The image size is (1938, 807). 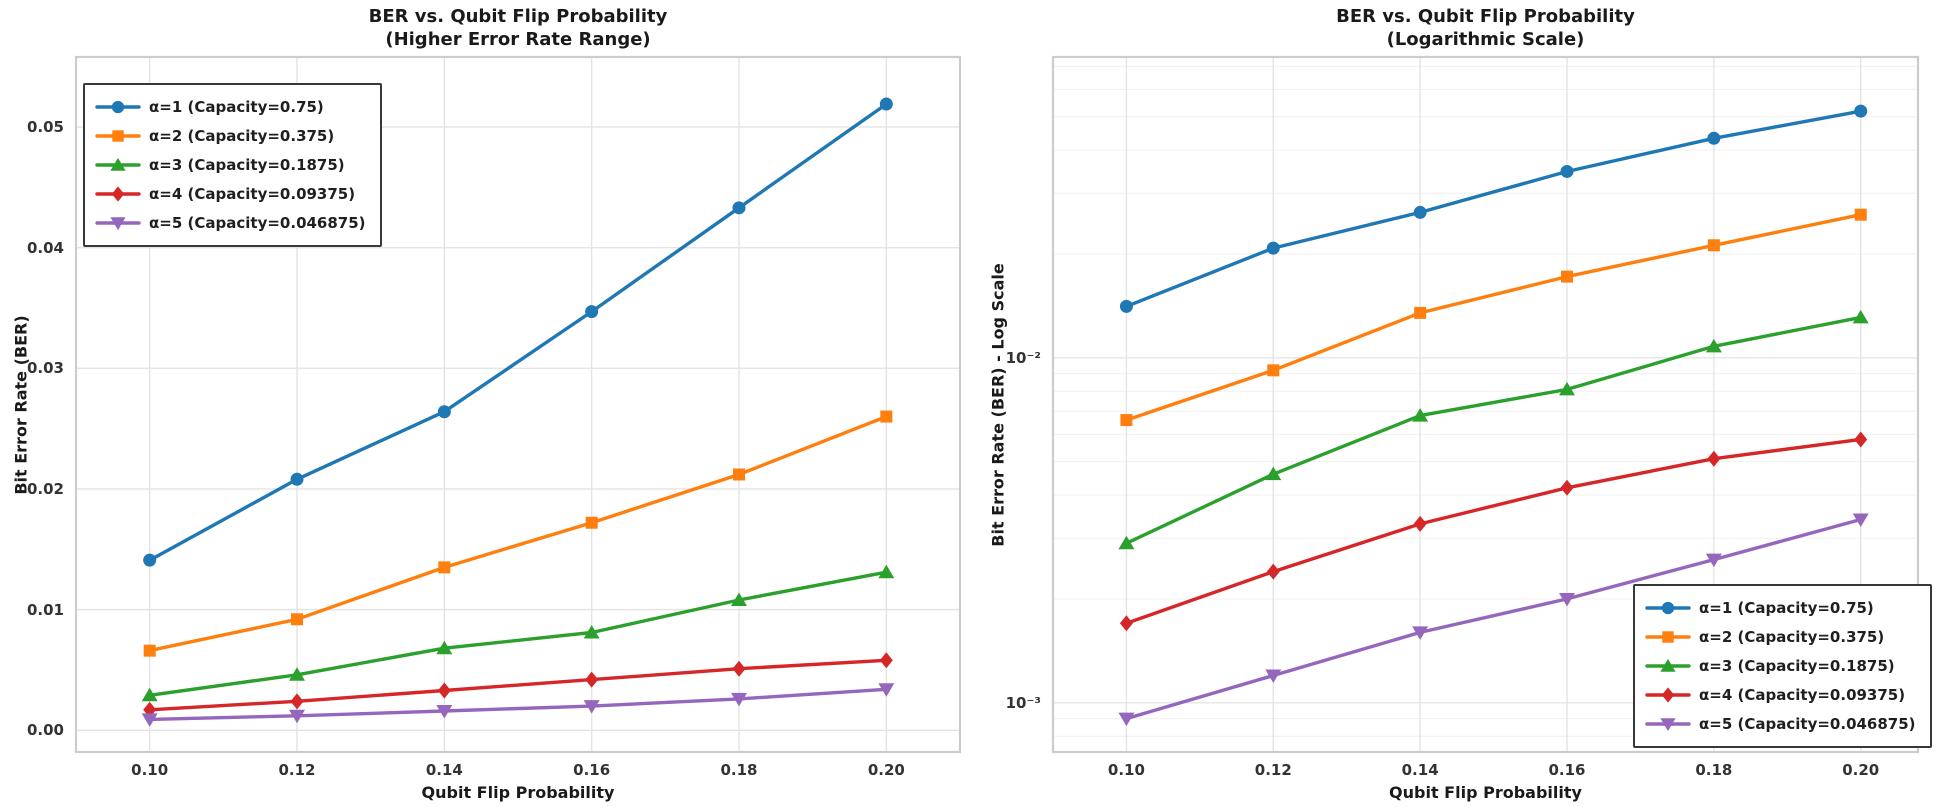 I want to click on y-tick-label: 10⁻³, so click(x=1023, y=702).